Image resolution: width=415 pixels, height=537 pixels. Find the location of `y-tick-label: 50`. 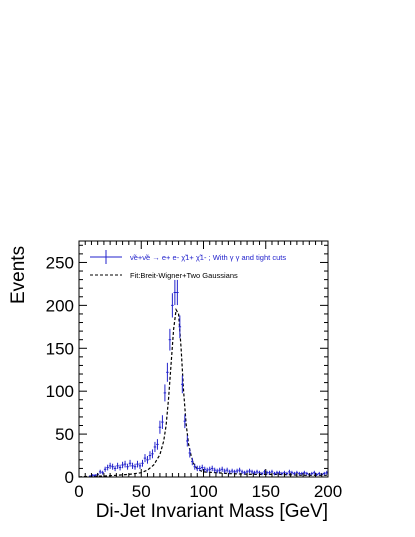

y-tick-label: 50 is located at coordinates (64, 434).